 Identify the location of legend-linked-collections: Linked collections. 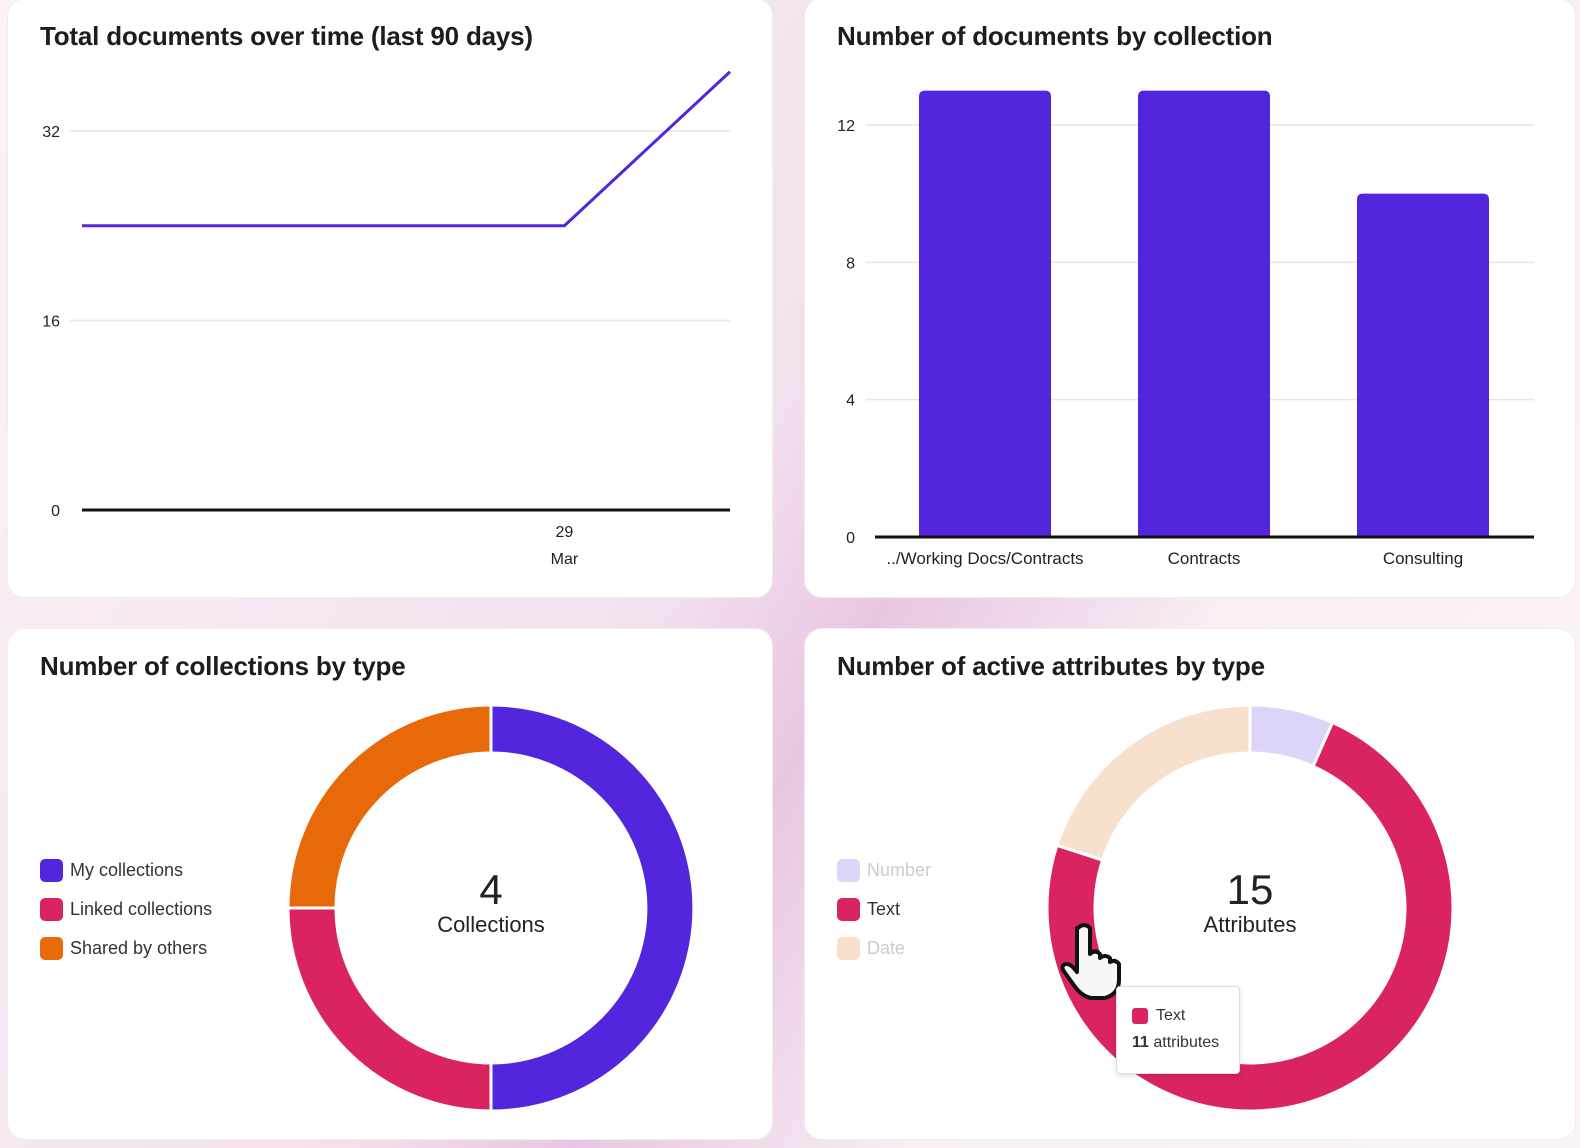
(126, 909).